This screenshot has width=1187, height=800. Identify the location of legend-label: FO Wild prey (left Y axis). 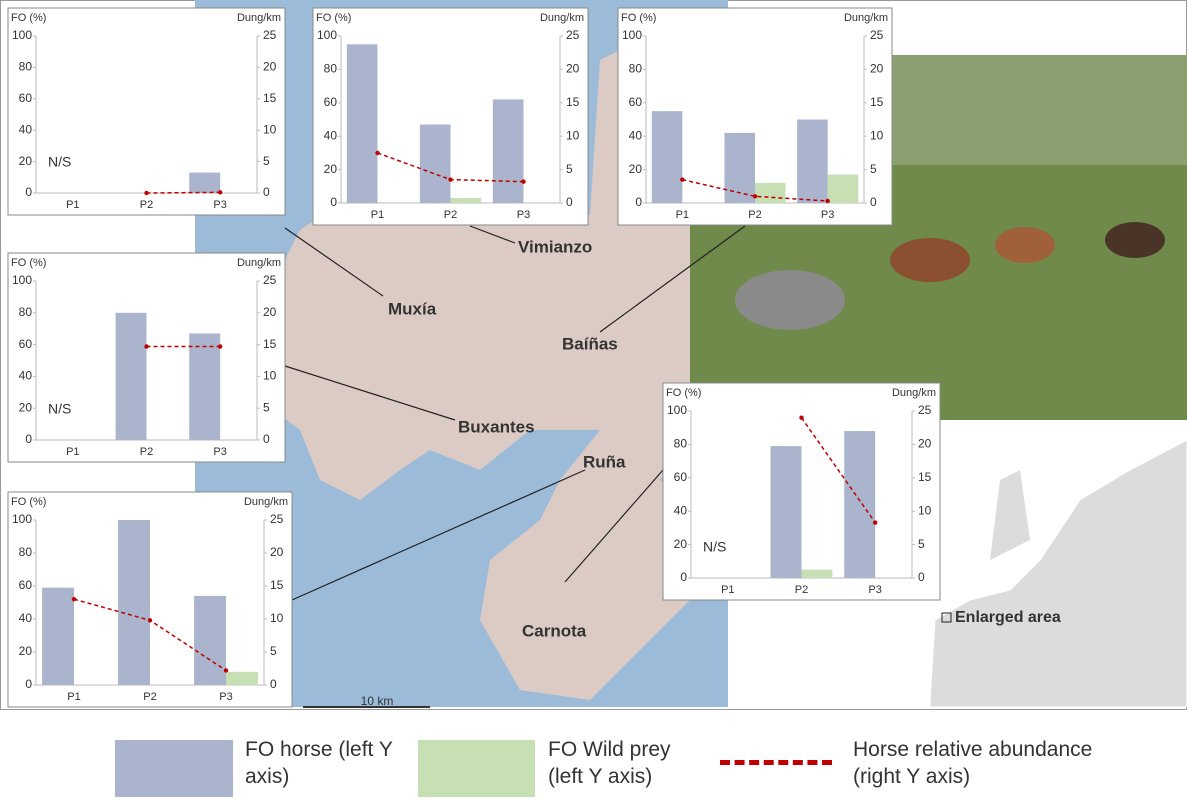
(609, 763).